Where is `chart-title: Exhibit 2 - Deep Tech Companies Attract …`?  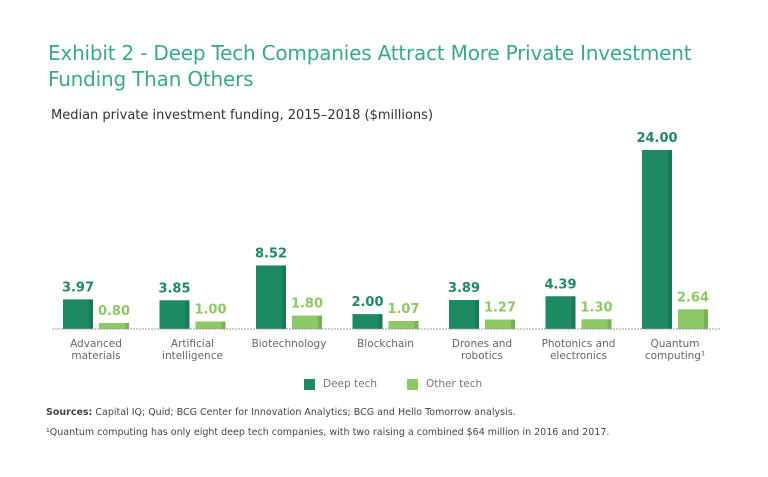
chart-title: Exhibit 2 - Deep Tech Companies Attract … is located at coordinates (370, 66).